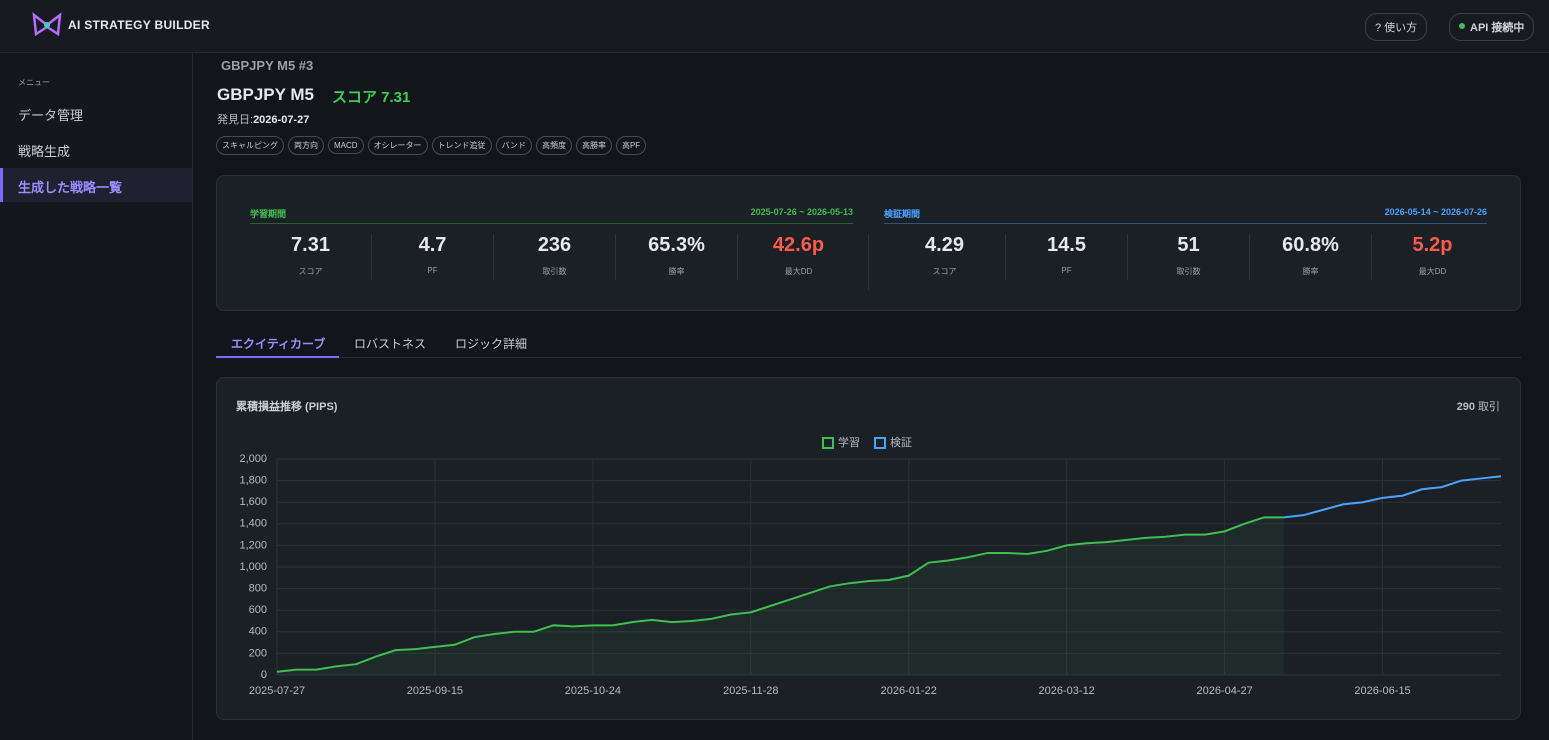 The width and height of the screenshot is (1549, 740). Describe the element at coordinates (676, 245) in the screenshot. I see `metric-value: 65.3%` at that location.